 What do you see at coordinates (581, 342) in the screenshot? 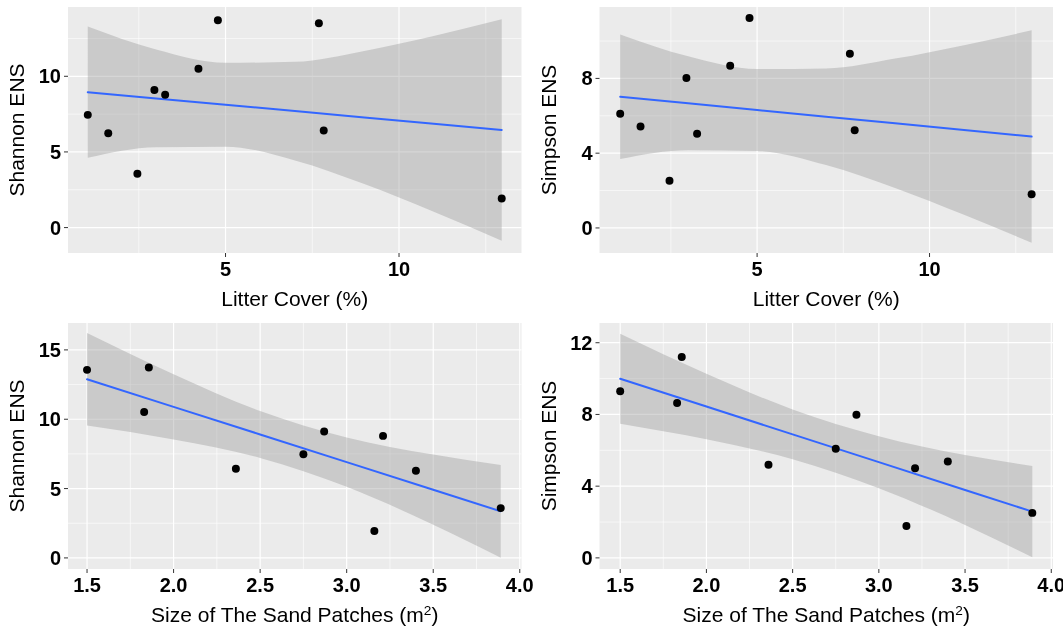
I see `y-tick-label: 12` at bounding box center [581, 342].